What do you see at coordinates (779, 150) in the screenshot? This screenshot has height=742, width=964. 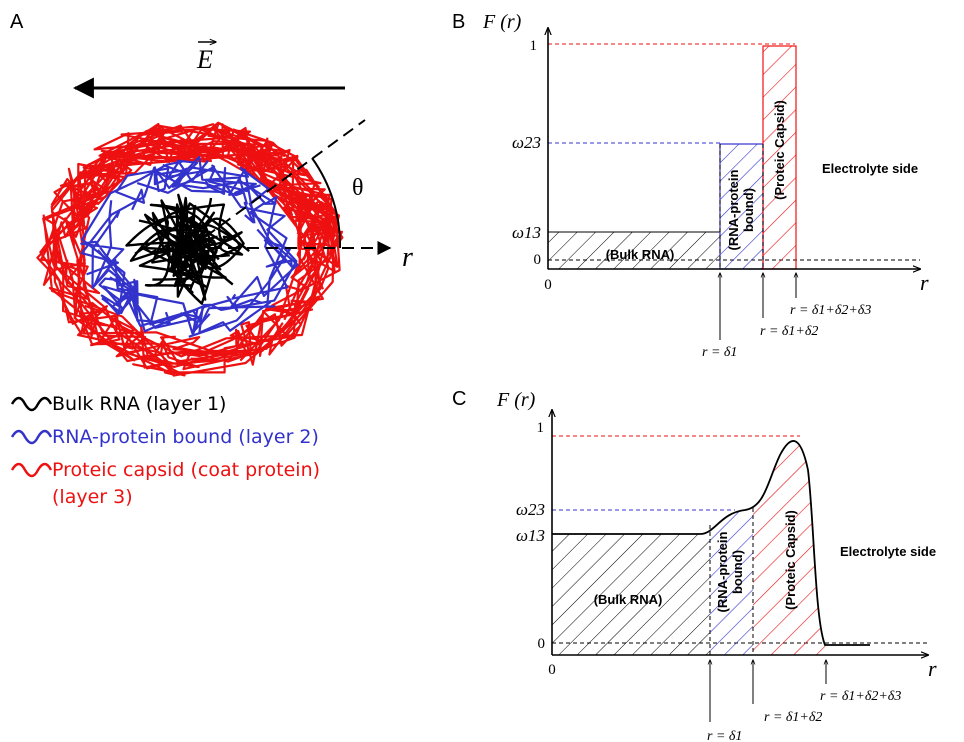 I see `panel-b-label-capsid: (Proteic Capsid)` at bounding box center [779, 150].